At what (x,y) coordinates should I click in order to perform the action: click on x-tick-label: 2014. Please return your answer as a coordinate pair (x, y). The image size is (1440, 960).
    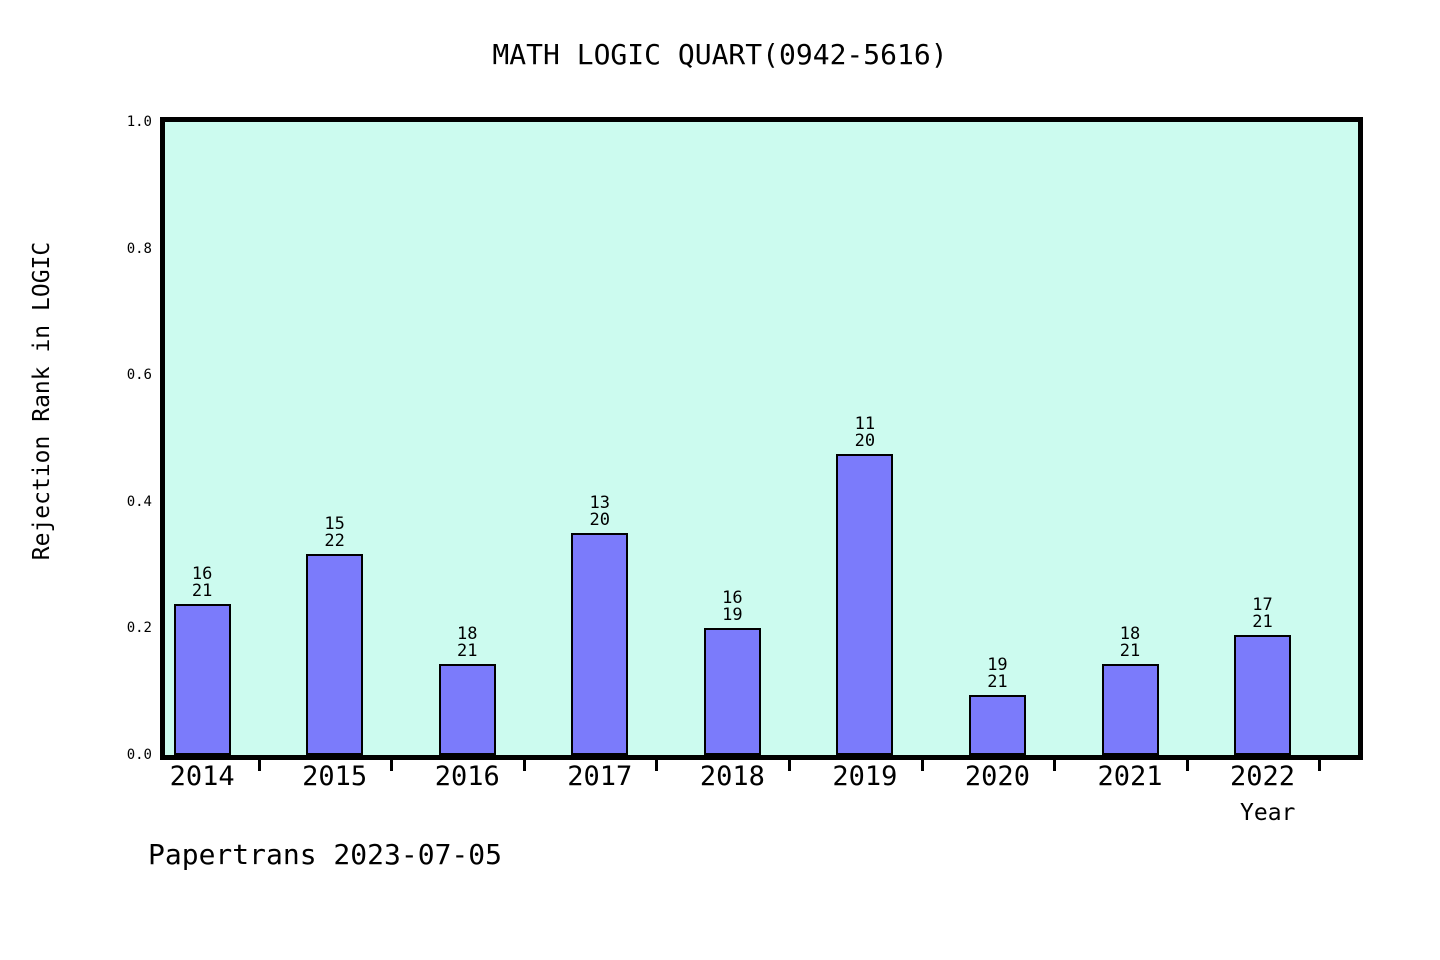
    Looking at the image, I should click on (202, 776).